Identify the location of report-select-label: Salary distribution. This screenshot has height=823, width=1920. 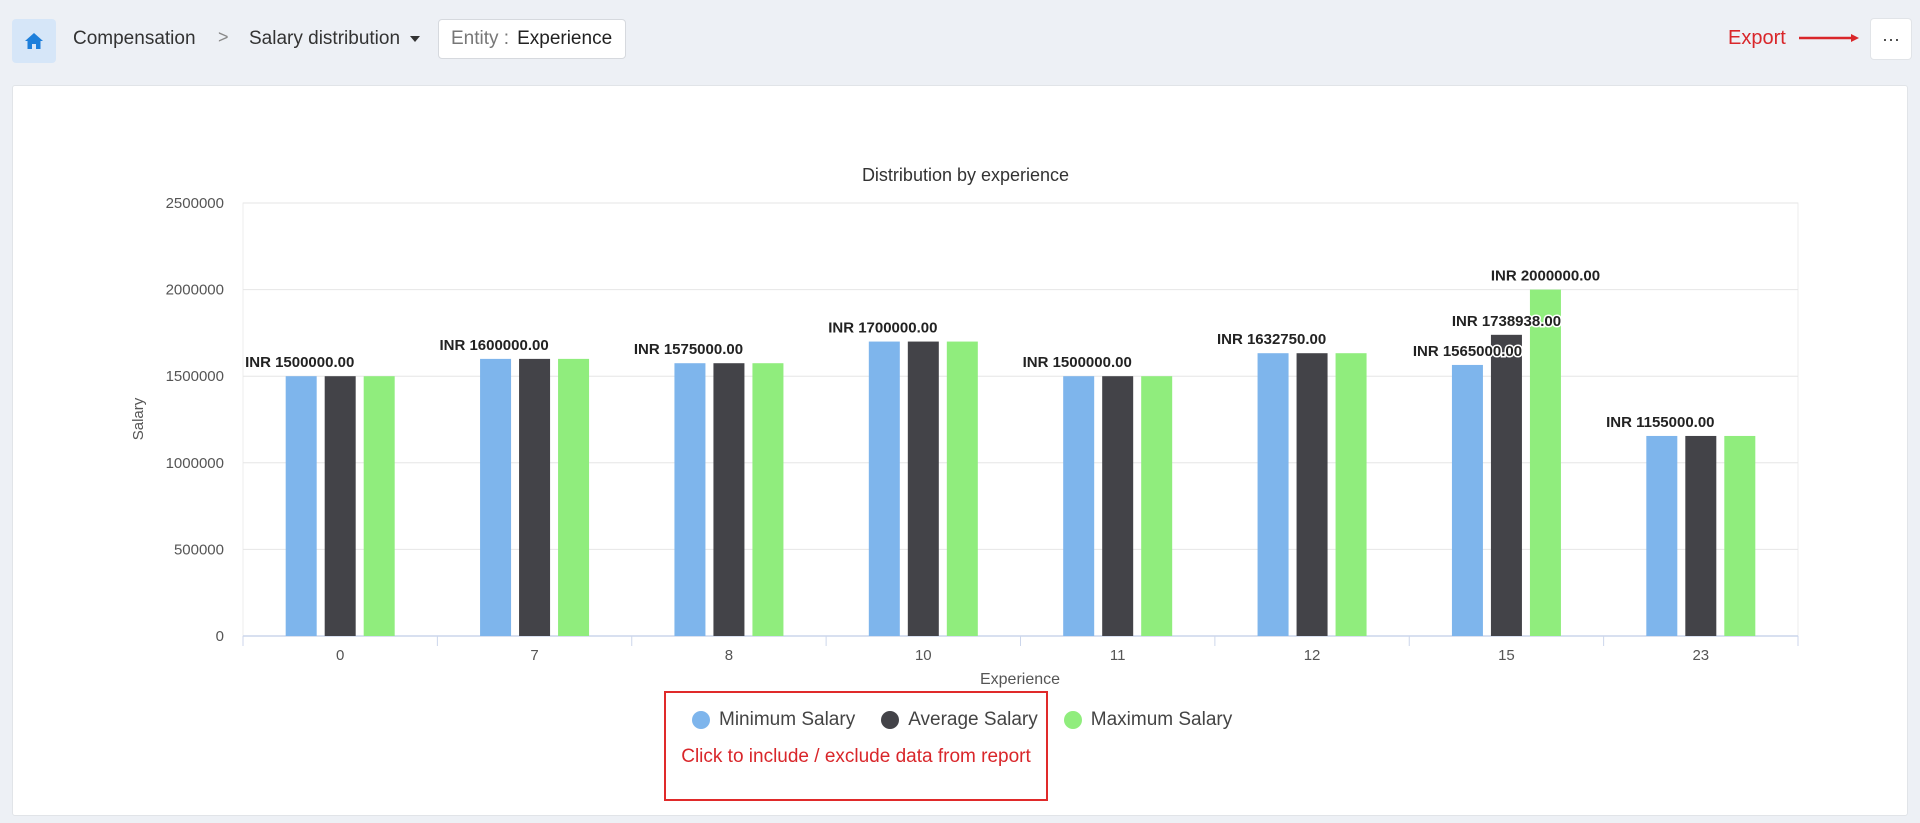
(325, 38).